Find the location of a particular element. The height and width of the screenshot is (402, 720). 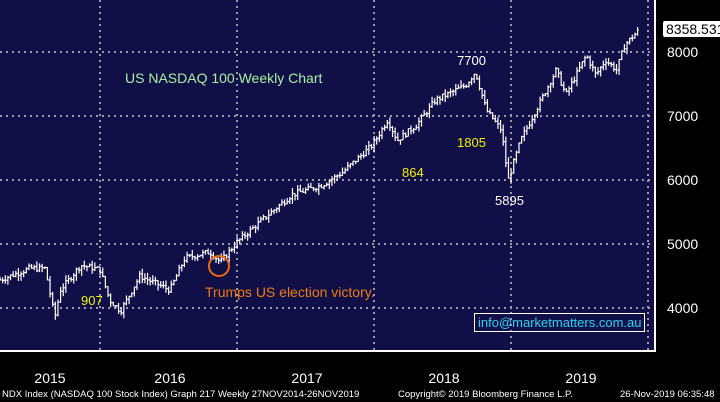

y-tick-label: 5000 is located at coordinates (683, 244).